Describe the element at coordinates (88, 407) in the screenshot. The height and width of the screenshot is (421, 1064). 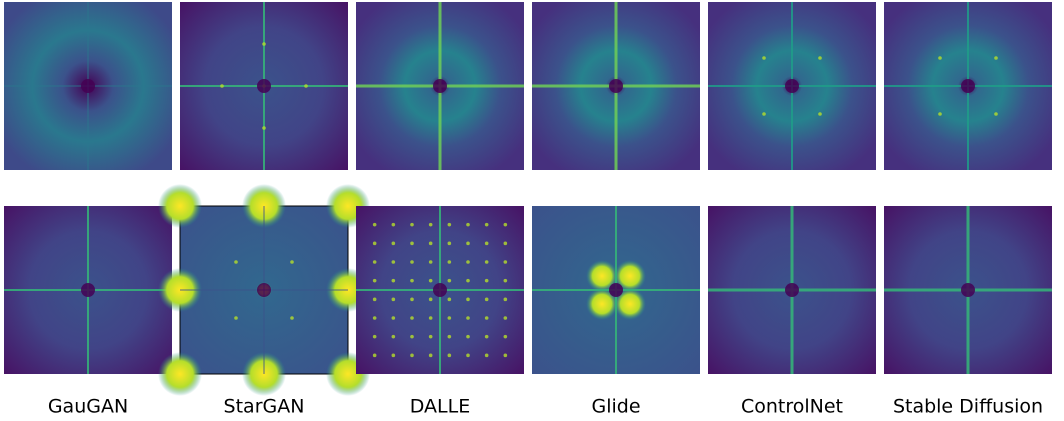
I see `panel-label: GauGAN` at that location.